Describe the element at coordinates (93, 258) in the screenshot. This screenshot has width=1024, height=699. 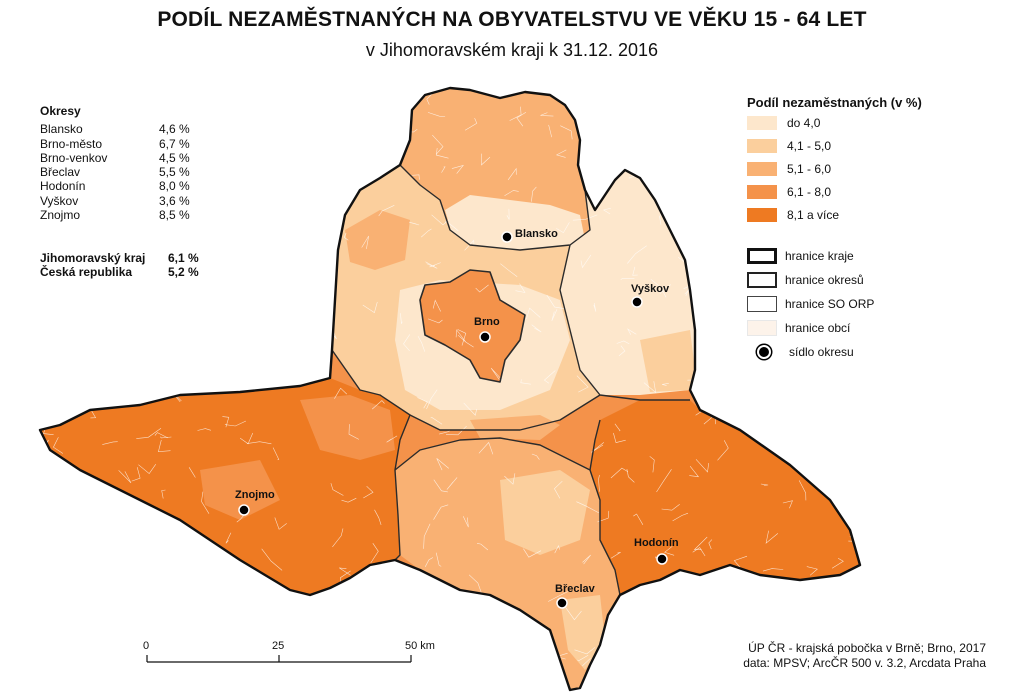
I see `total-name: Jihomoravský kraj` at that location.